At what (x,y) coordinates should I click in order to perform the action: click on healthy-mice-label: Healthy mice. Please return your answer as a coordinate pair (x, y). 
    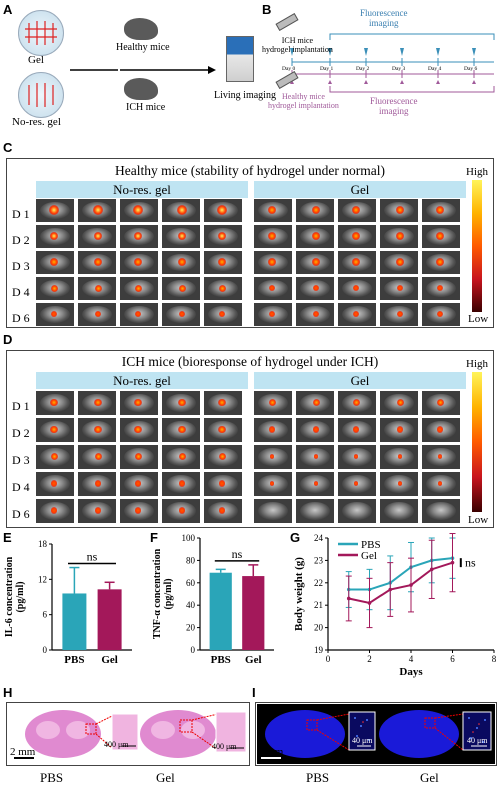
    Looking at the image, I should click on (143, 47).